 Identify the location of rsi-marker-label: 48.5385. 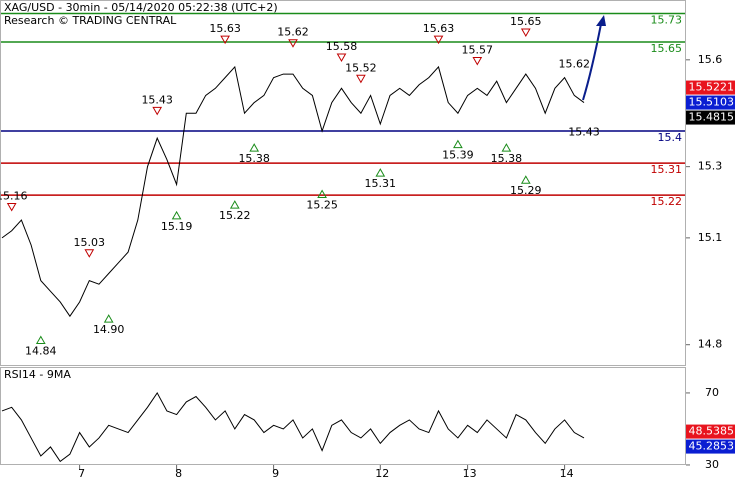
(712, 431).